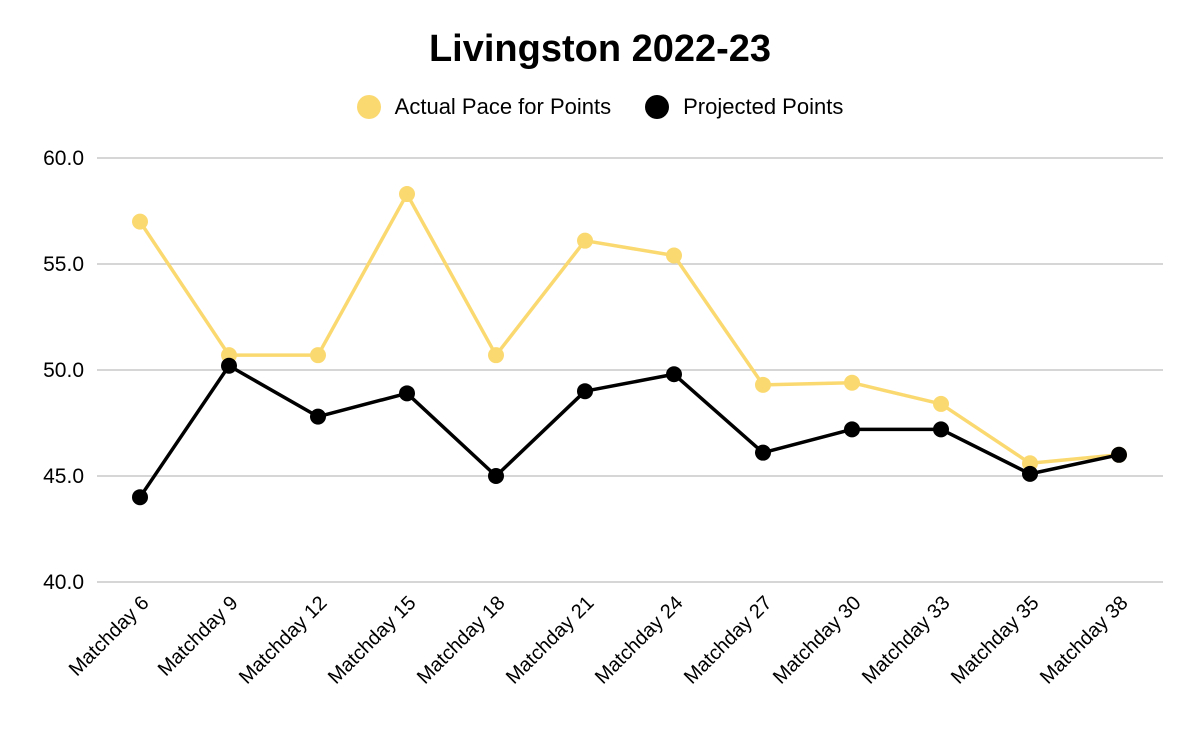 Image resolution: width=1200 pixels, height=736 pixels. What do you see at coordinates (728, 640) in the screenshot?
I see `x-tick-label: Matchday 27` at bounding box center [728, 640].